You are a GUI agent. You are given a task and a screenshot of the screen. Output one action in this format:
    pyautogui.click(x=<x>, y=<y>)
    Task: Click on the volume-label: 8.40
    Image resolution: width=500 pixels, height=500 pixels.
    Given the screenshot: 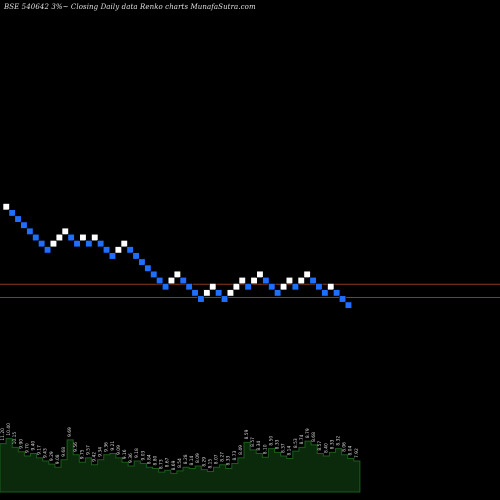 What is the action you would take?
    pyautogui.click(x=326, y=448)
    